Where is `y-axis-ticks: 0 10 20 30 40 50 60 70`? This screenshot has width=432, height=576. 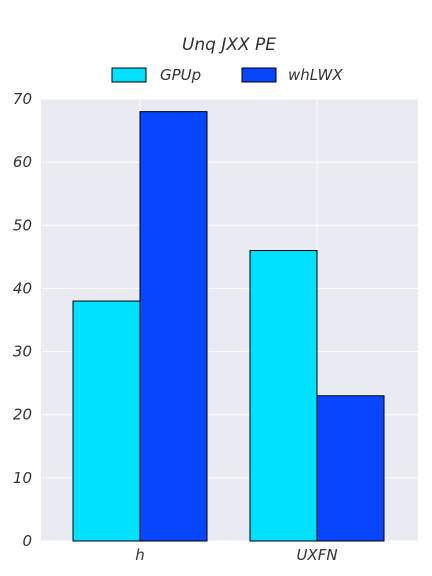
y-axis-ticks: 0 10 20 30 40 50 60 70 is located at coordinates (22, 320).